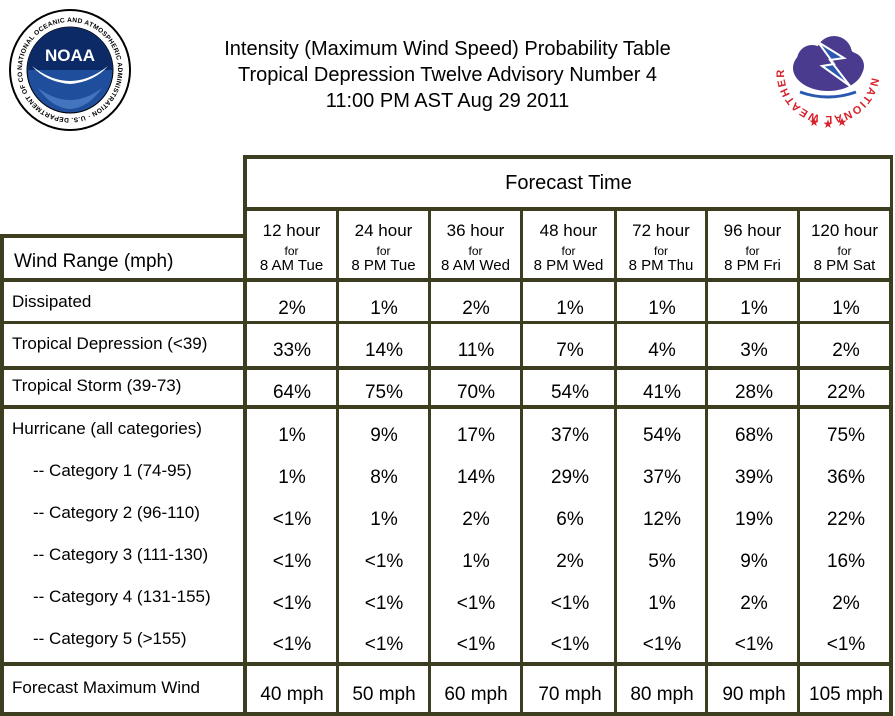  Describe the element at coordinates (112, 470) in the screenshot. I see `row-label: -- Category 1 (74-95)` at that location.